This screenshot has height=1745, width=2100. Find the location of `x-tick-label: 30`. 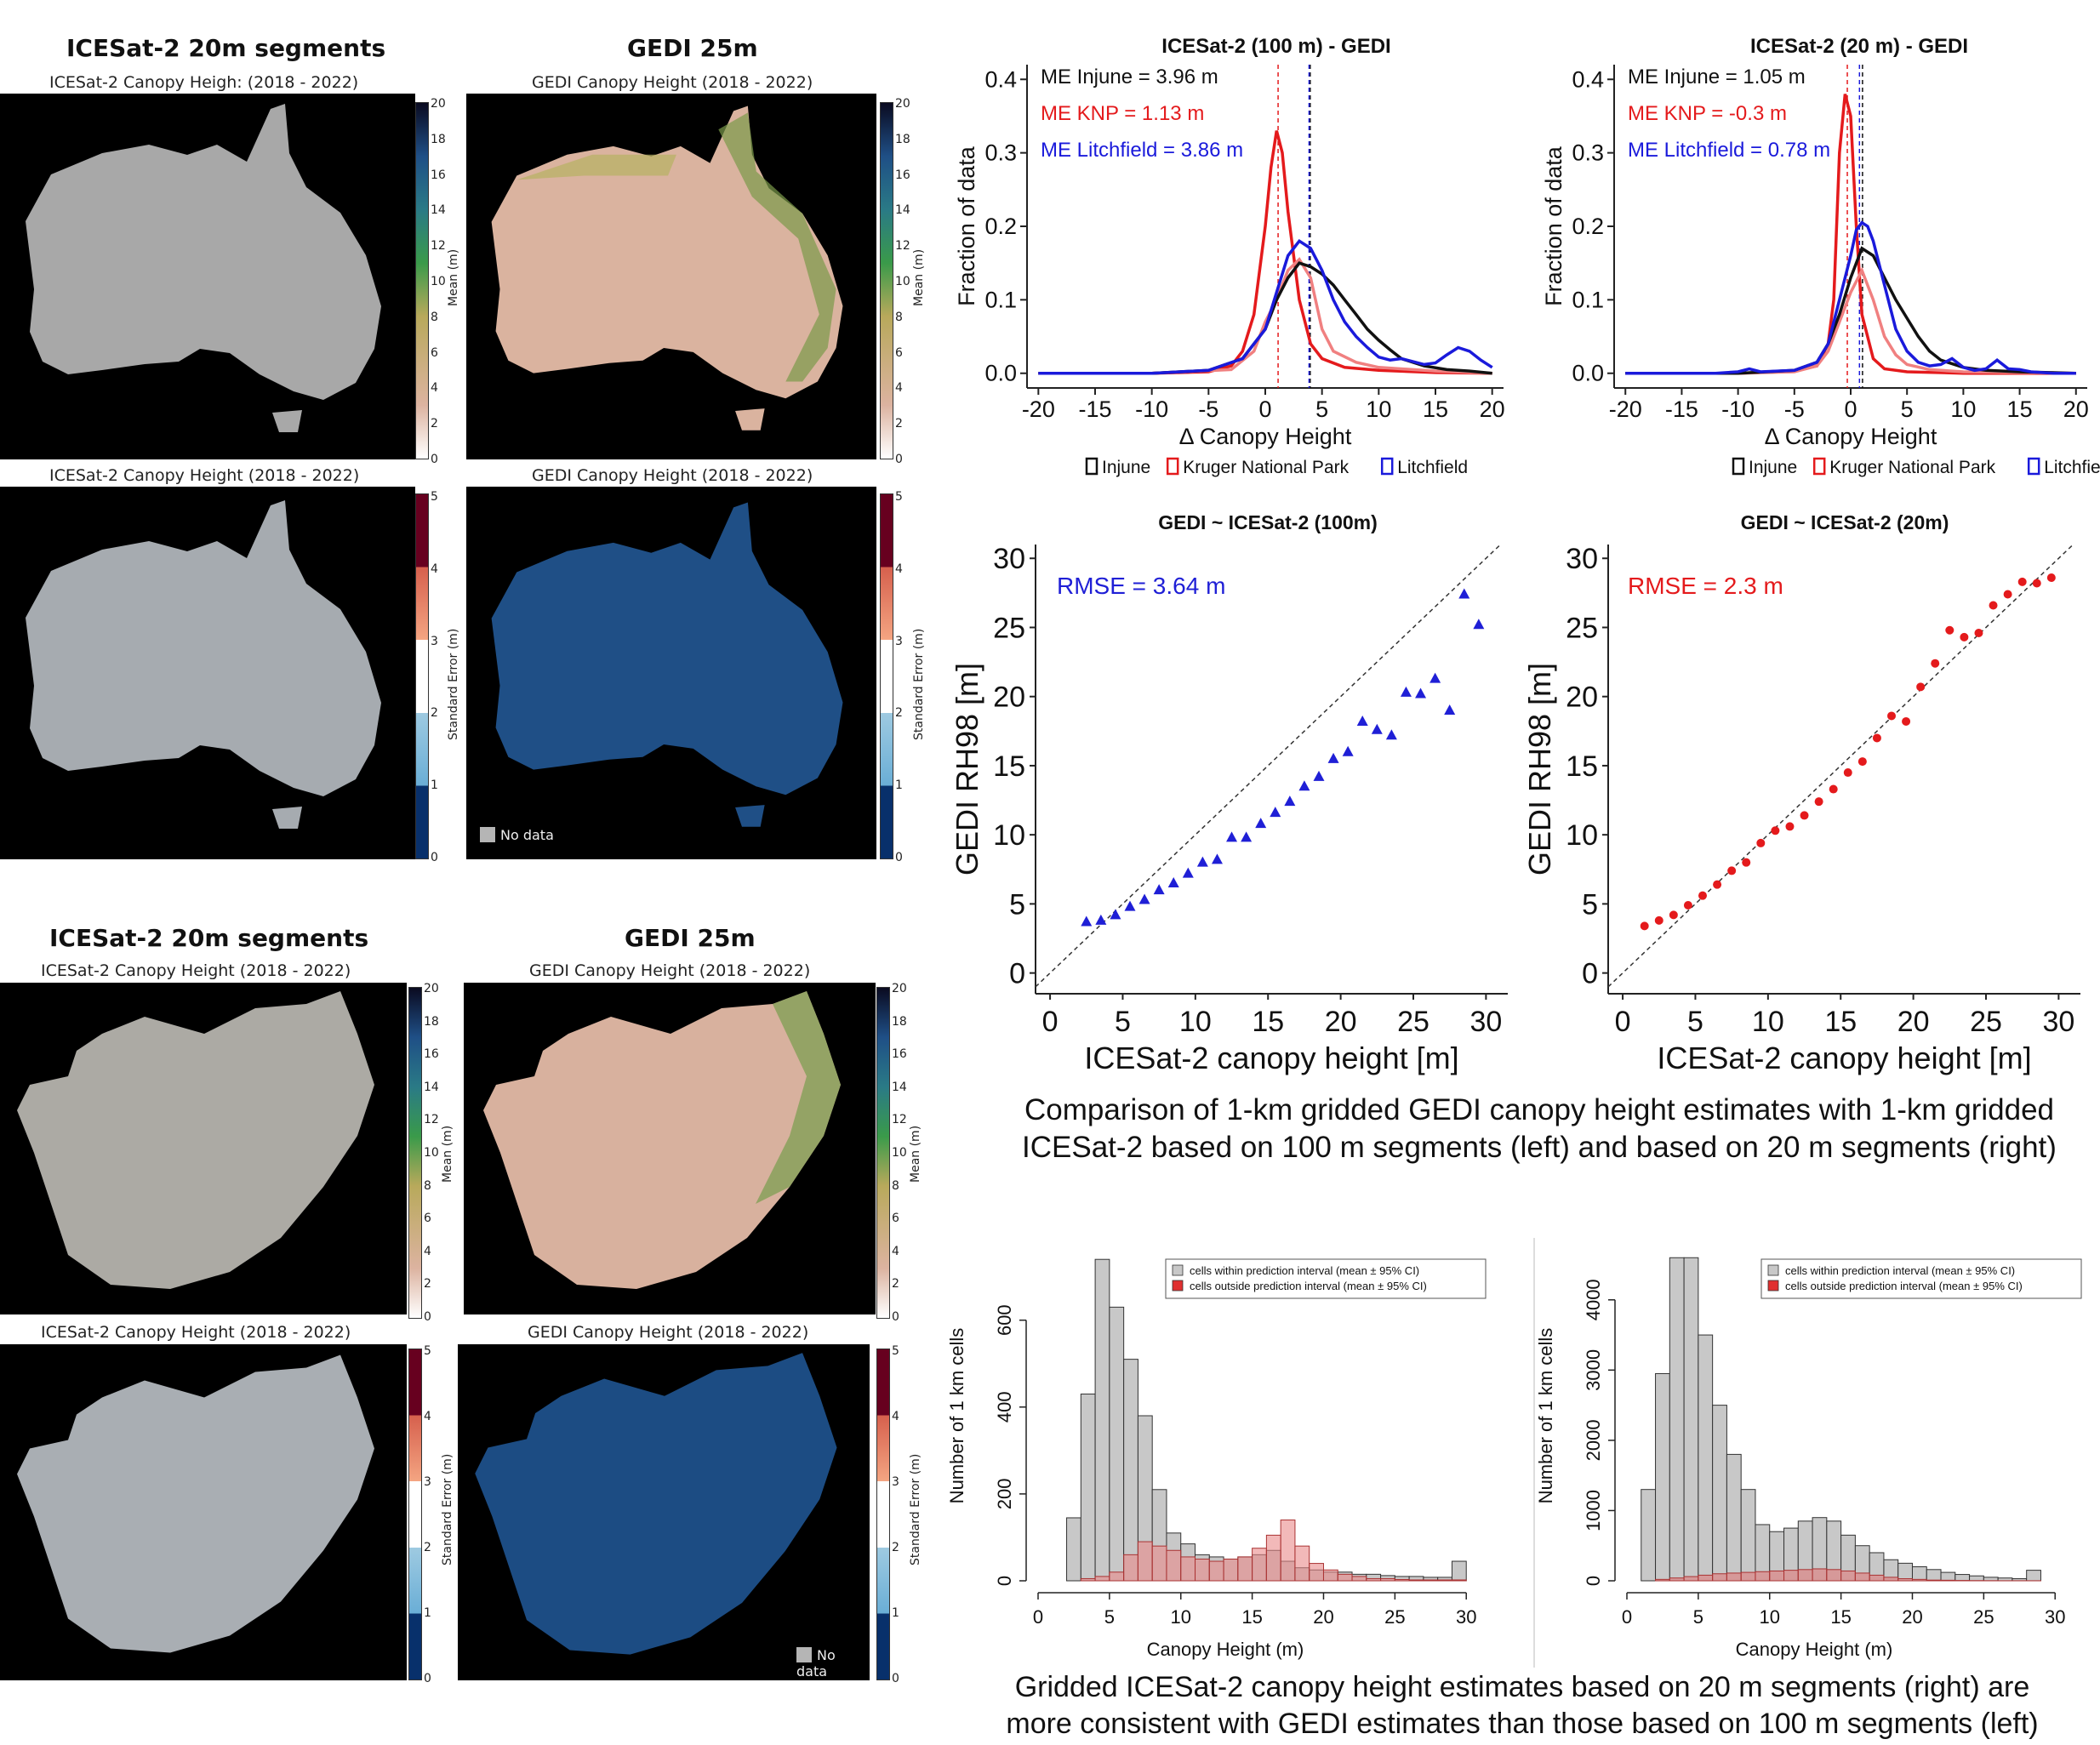

x-tick-label: 30 is located at coordinates (2058, 1022).